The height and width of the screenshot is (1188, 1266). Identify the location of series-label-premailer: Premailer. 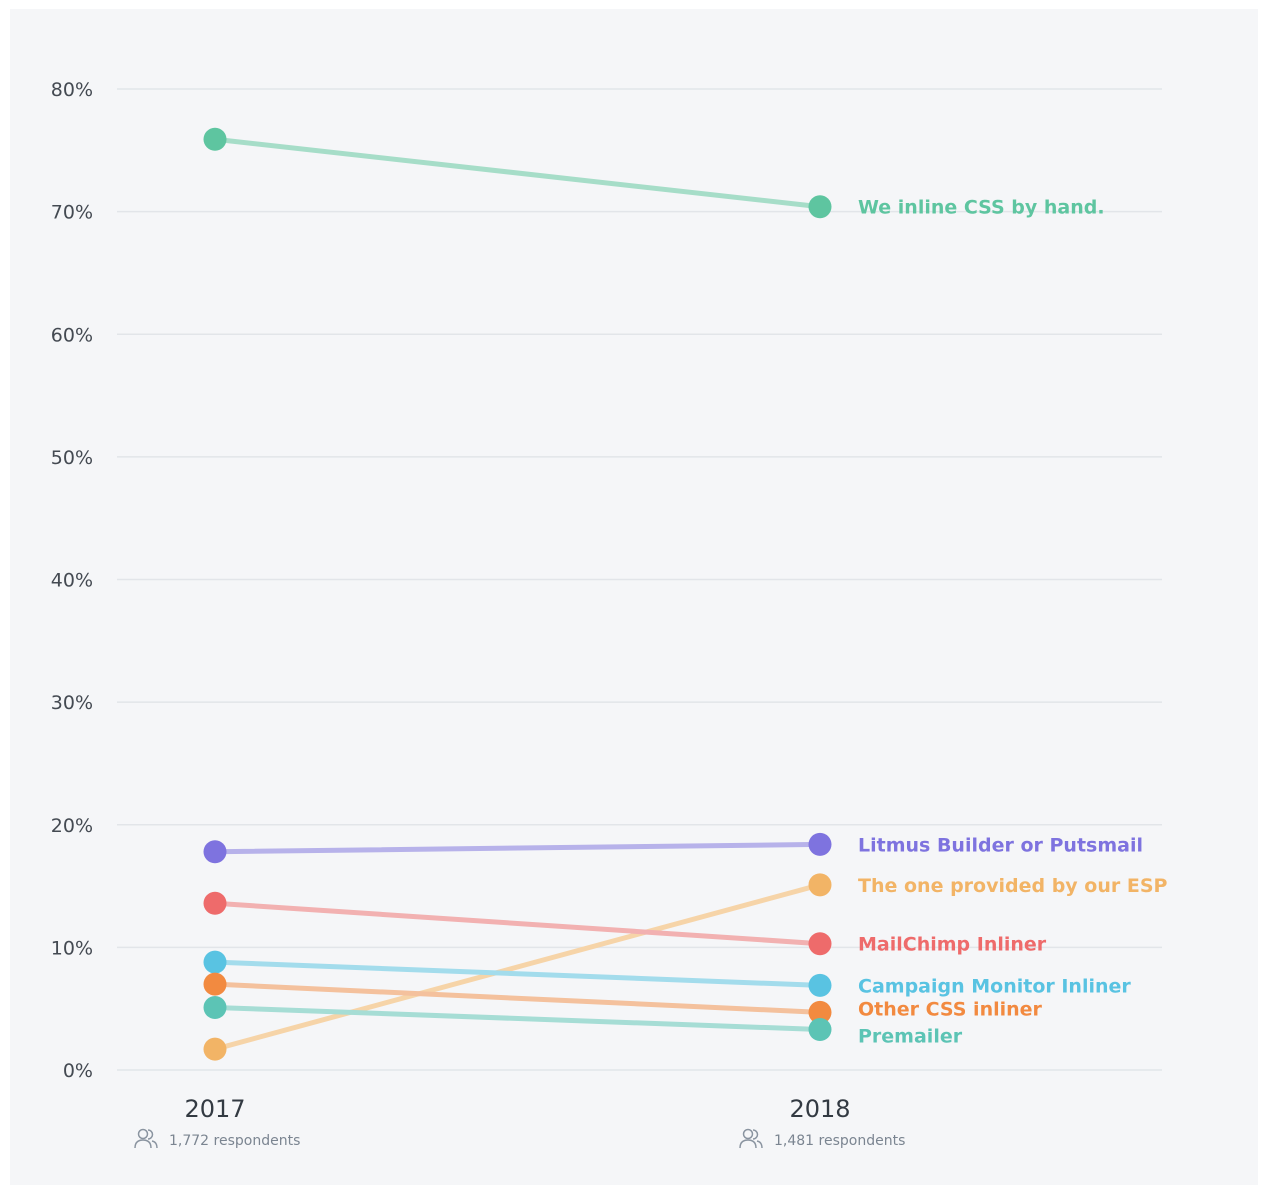
(910, 1037).